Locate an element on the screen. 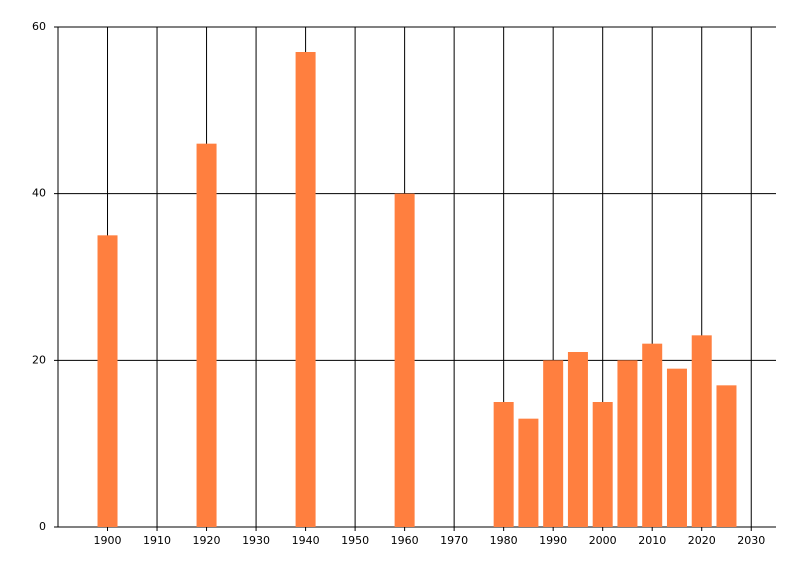 This screenshot has height=576, width=800. x-tick-label: 1960 is located at coordinates (405, 540).